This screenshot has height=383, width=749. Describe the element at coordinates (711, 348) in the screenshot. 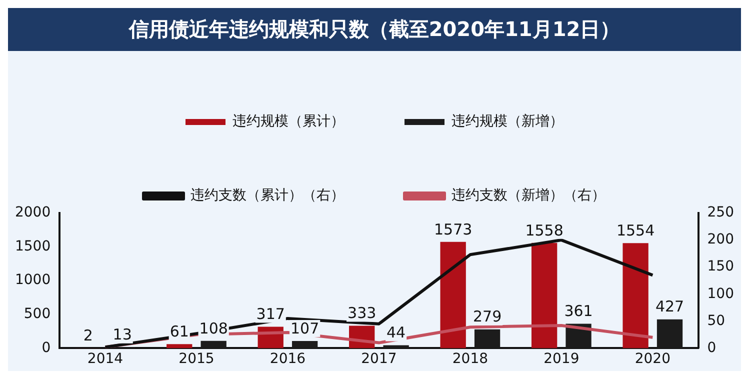

I see `y2-tick-label: 0` at that location.